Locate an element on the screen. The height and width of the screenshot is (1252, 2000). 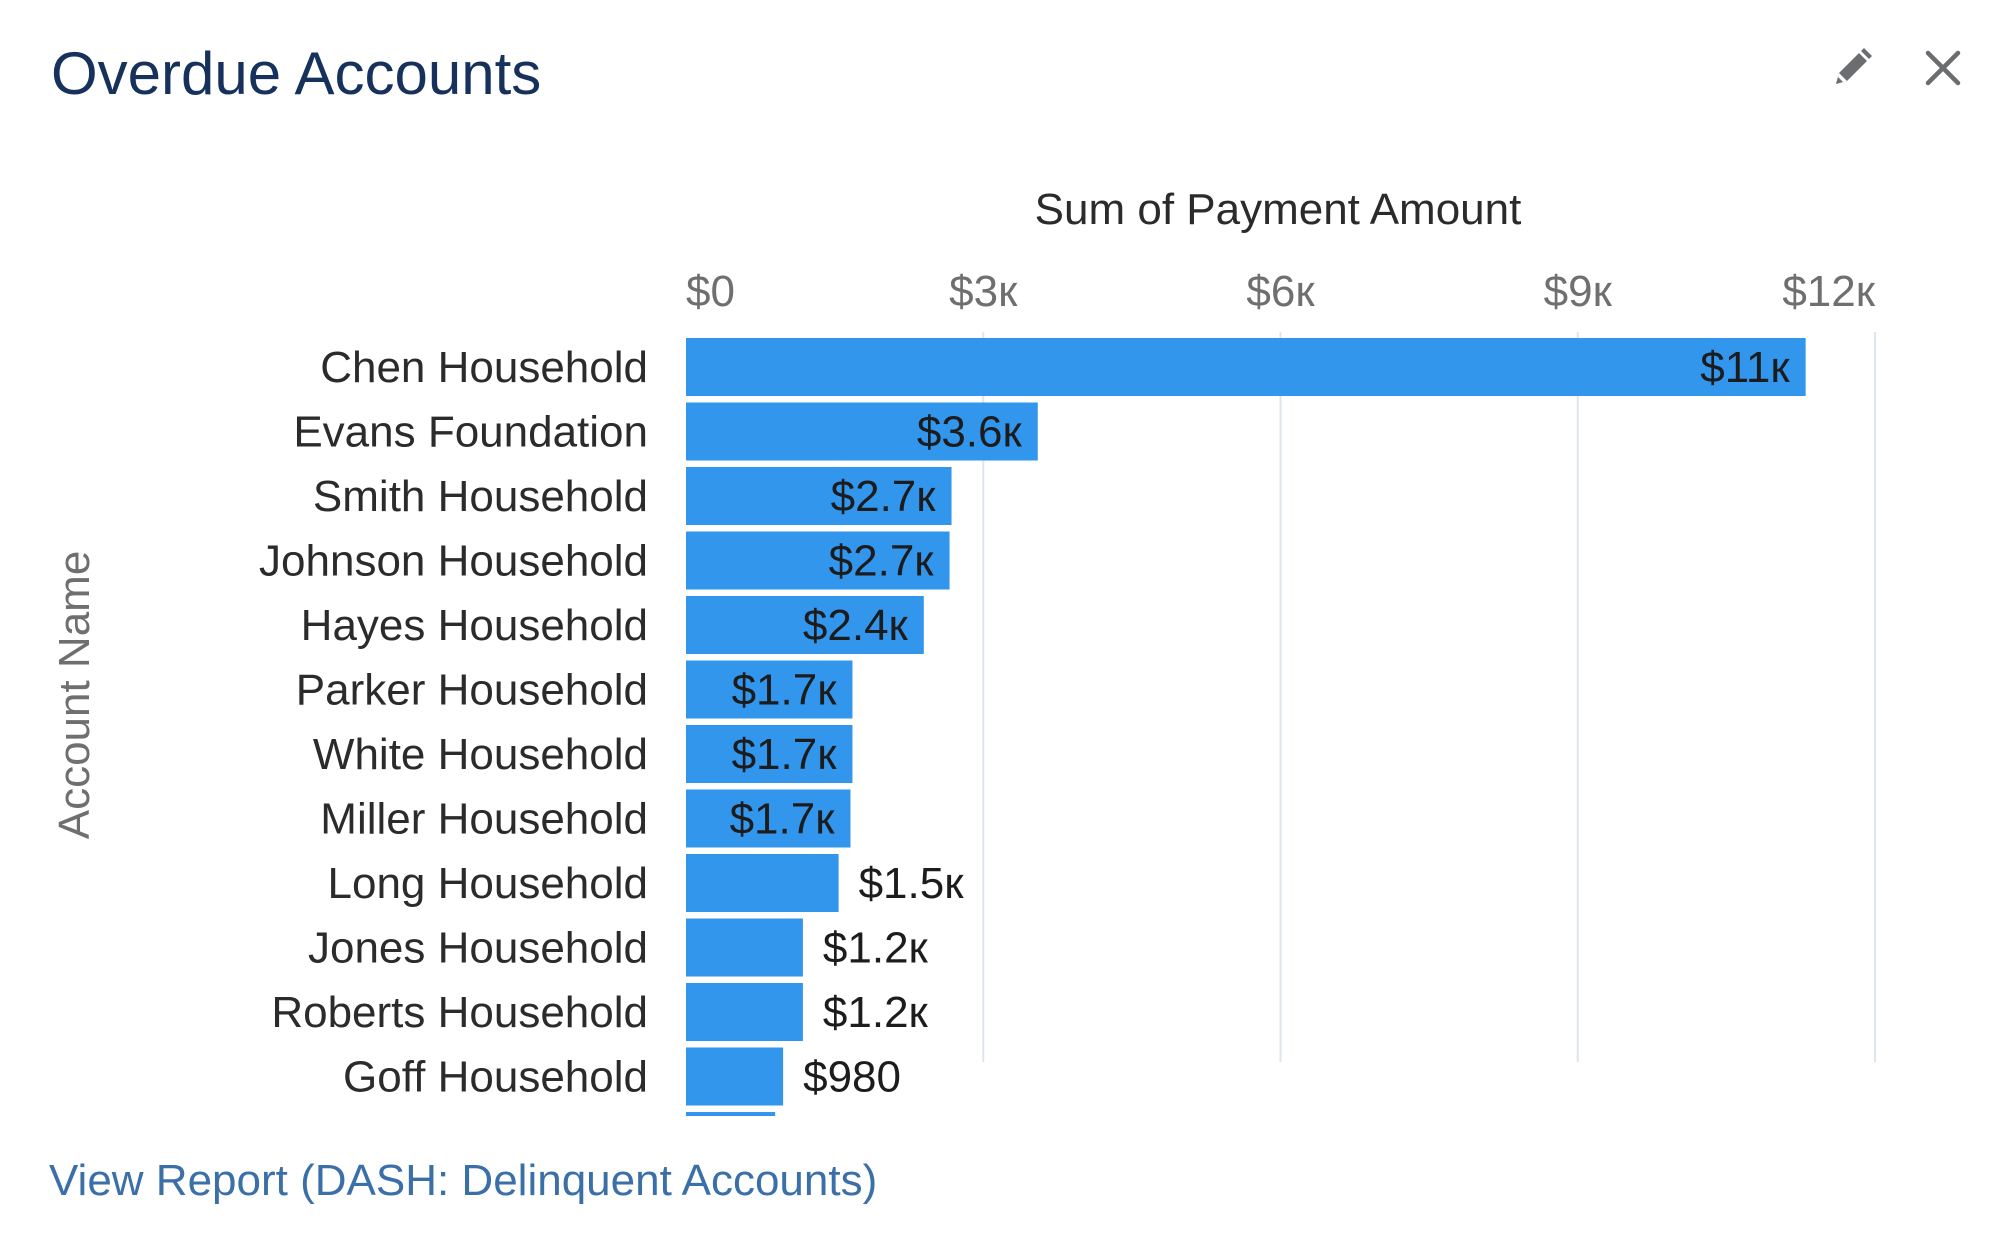
category-label: Hayes Household is located at coordinates (474, 625).